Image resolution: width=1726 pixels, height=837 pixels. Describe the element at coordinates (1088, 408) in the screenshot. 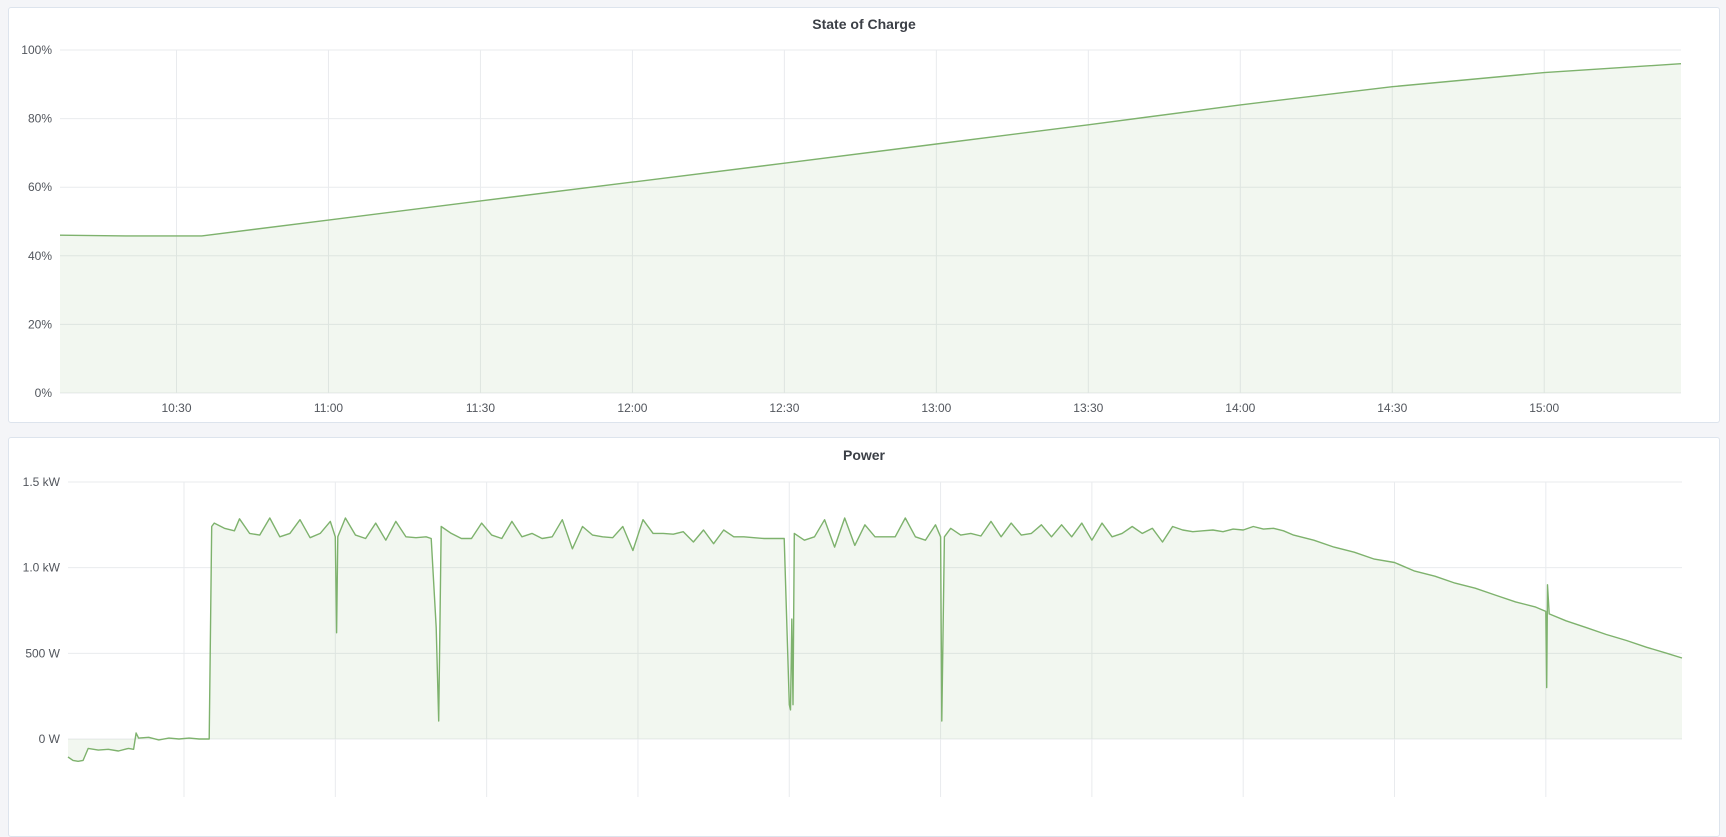

I see `soc-x-tick-label: 13:30` at that location.